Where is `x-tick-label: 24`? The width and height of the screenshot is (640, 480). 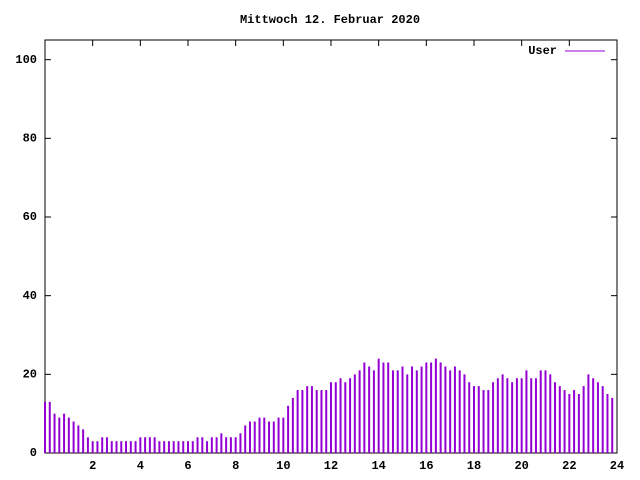
x-tick-label: 24 is located at coordinates (617, 466).